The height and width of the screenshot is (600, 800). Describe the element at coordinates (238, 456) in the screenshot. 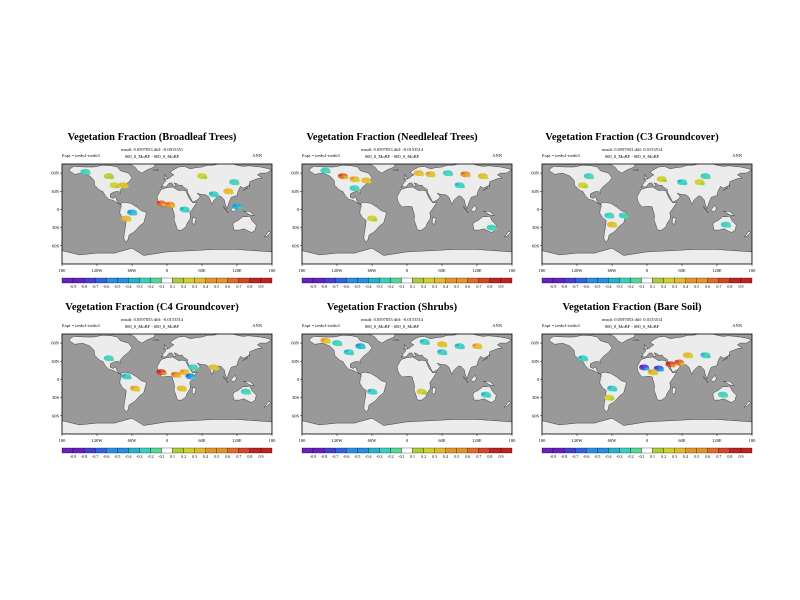

I see `colorbar-label: 0.7` at that location.